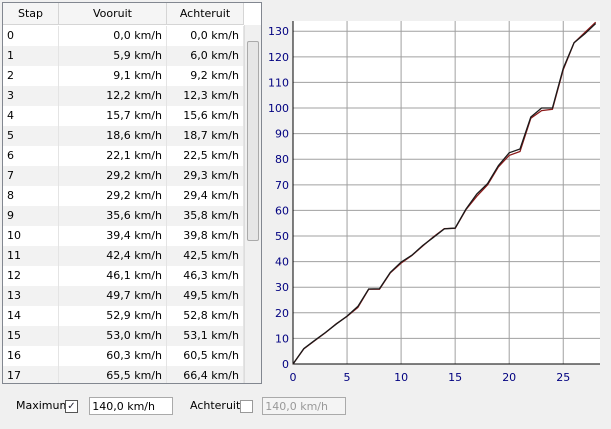 The width and height of the screenshot is (611, 429). Describe the element at coordinates (31, 374) in the screenshot. I see `table-cell: 17` at that location.